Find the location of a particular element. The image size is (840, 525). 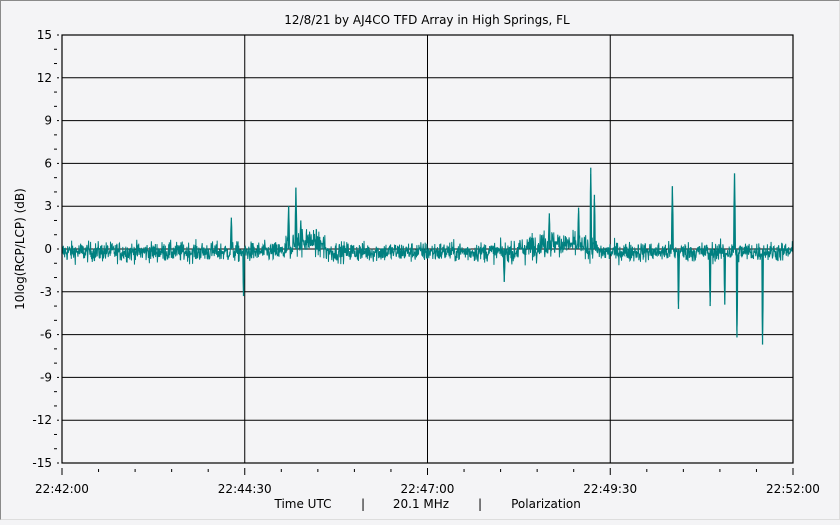

y-axis: 15 12 9 6 3 0 -3 -6 -9 -12 -15 is located at coordinates (45, 249).